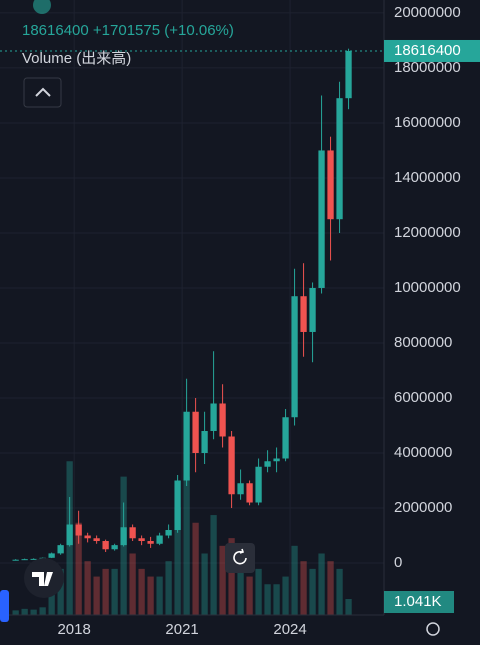  Describe the element at coordinates (427, 287) in the screenshot. I see `y-tick-label: 10000000` at that location.